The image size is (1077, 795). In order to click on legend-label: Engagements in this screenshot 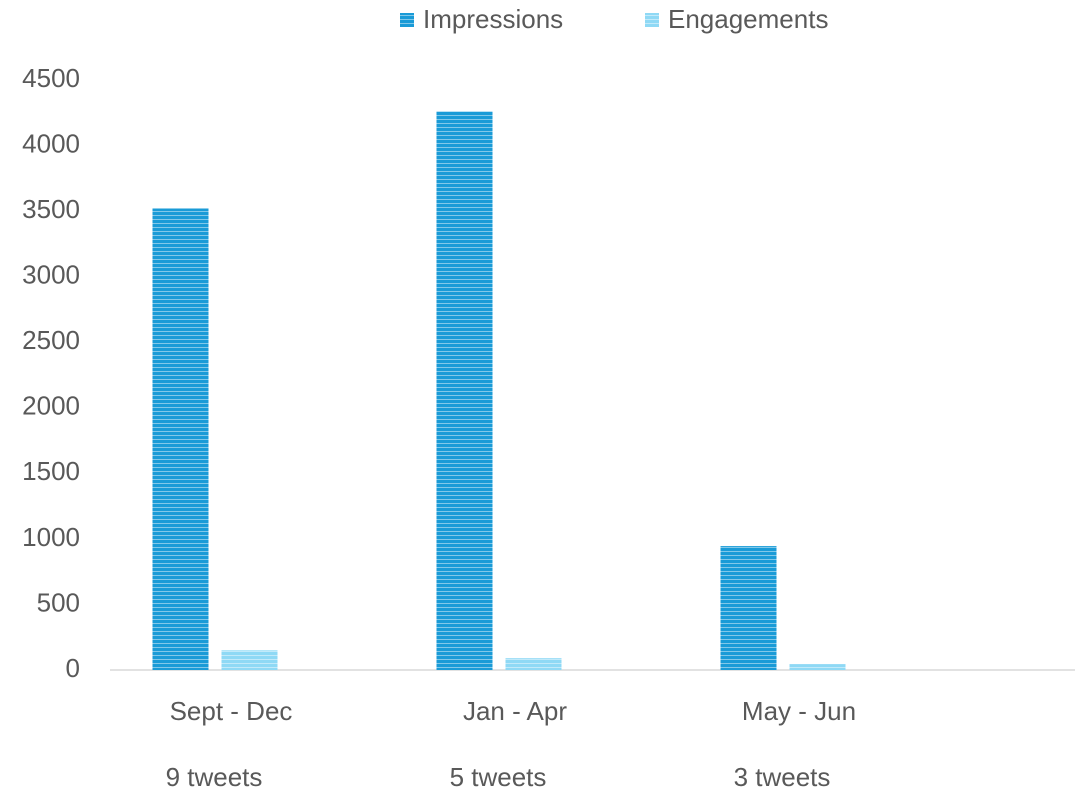, I will do `click(748, 19)`.